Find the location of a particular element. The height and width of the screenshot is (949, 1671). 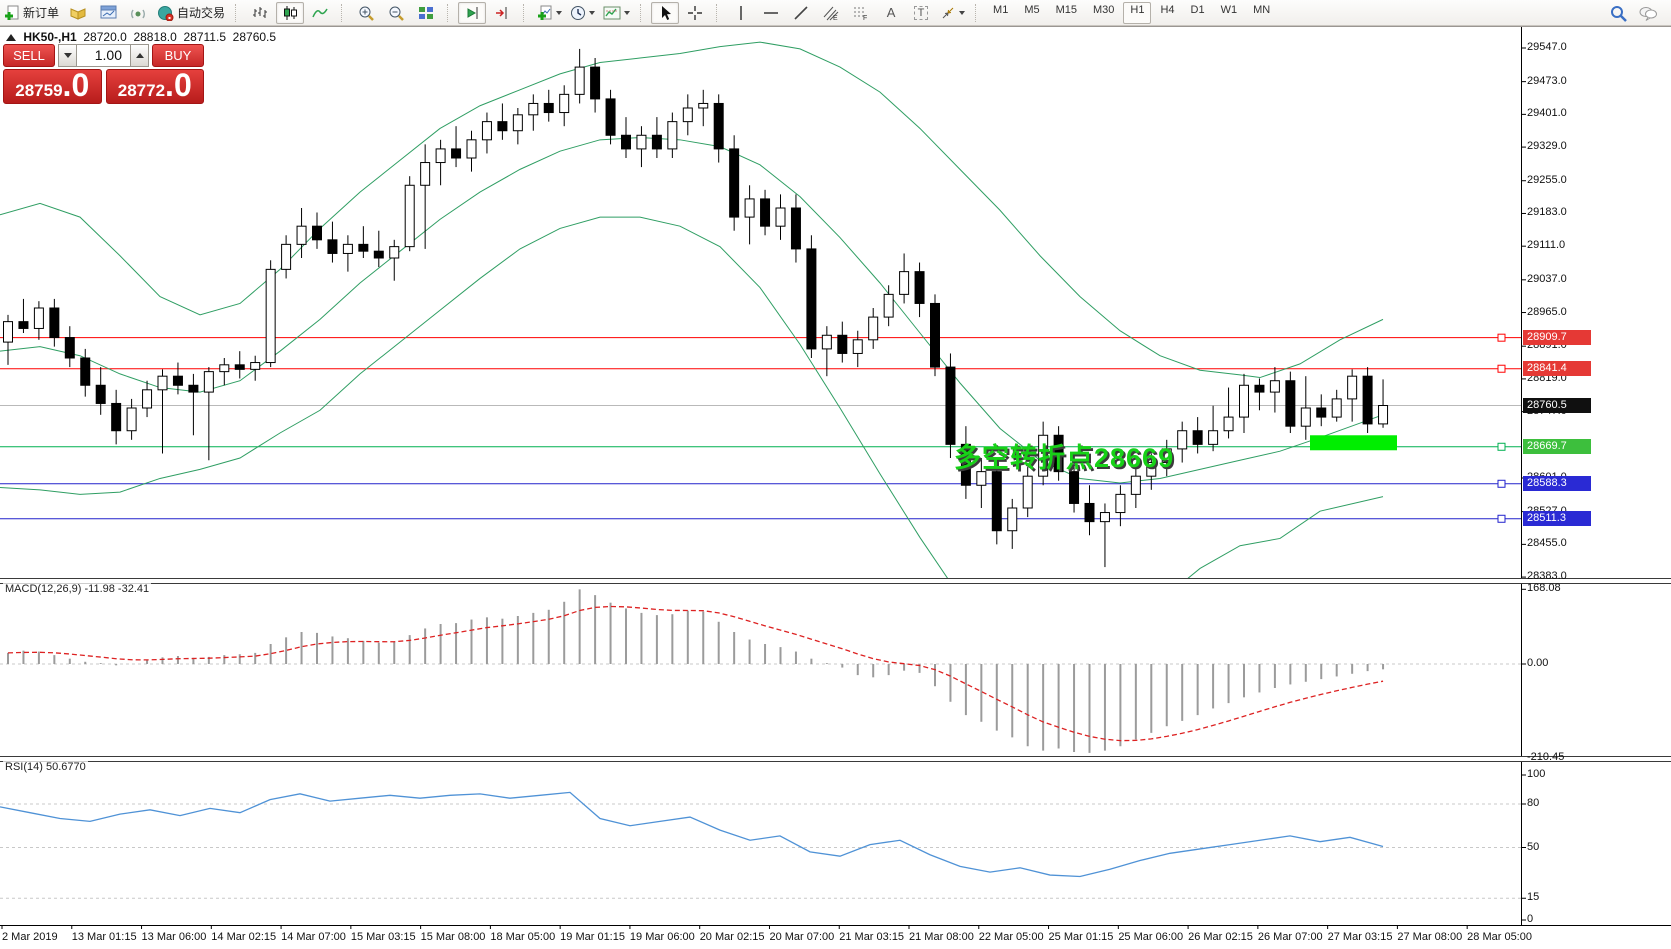

macd-panel-separator is located at coordinates (835, 581).